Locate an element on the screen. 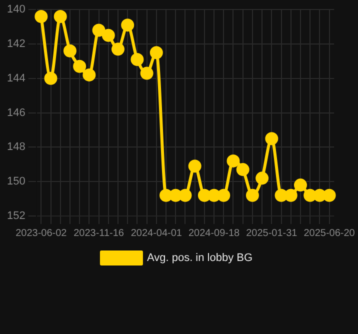  x-tick-label: 2023-06-02 is located at coordinates (42, 233).